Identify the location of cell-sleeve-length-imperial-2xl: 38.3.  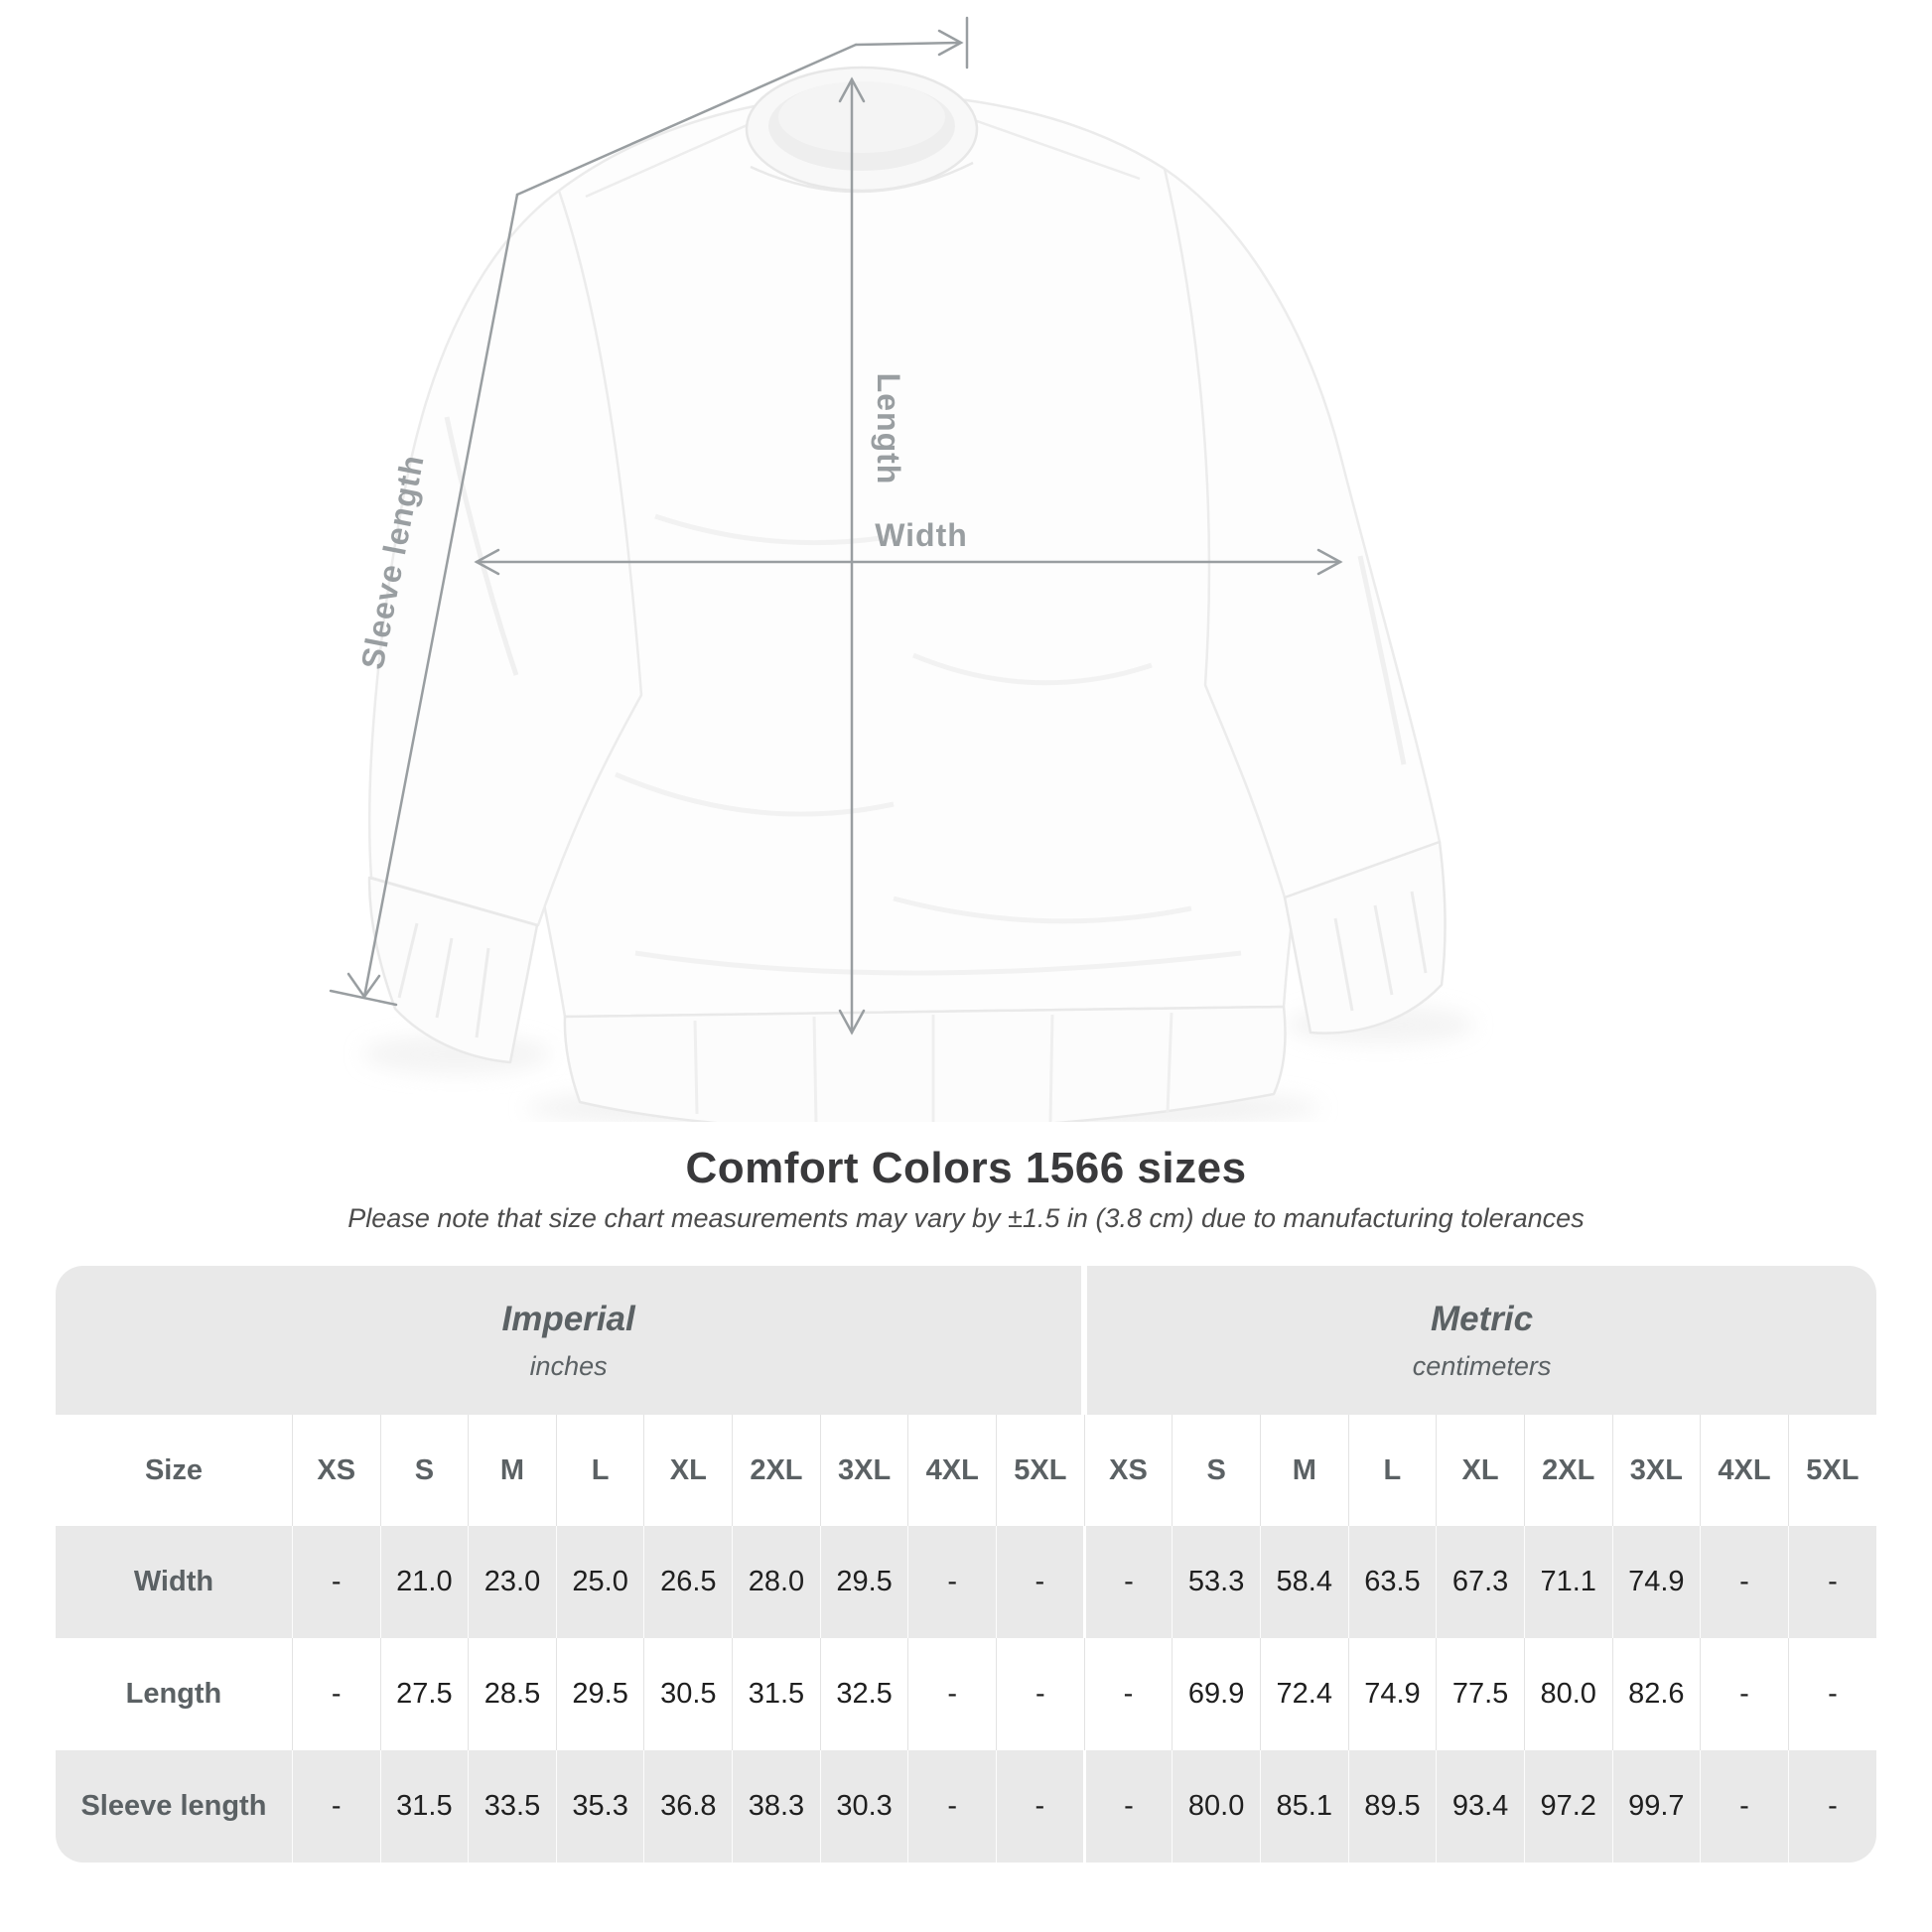
(776, 1807).